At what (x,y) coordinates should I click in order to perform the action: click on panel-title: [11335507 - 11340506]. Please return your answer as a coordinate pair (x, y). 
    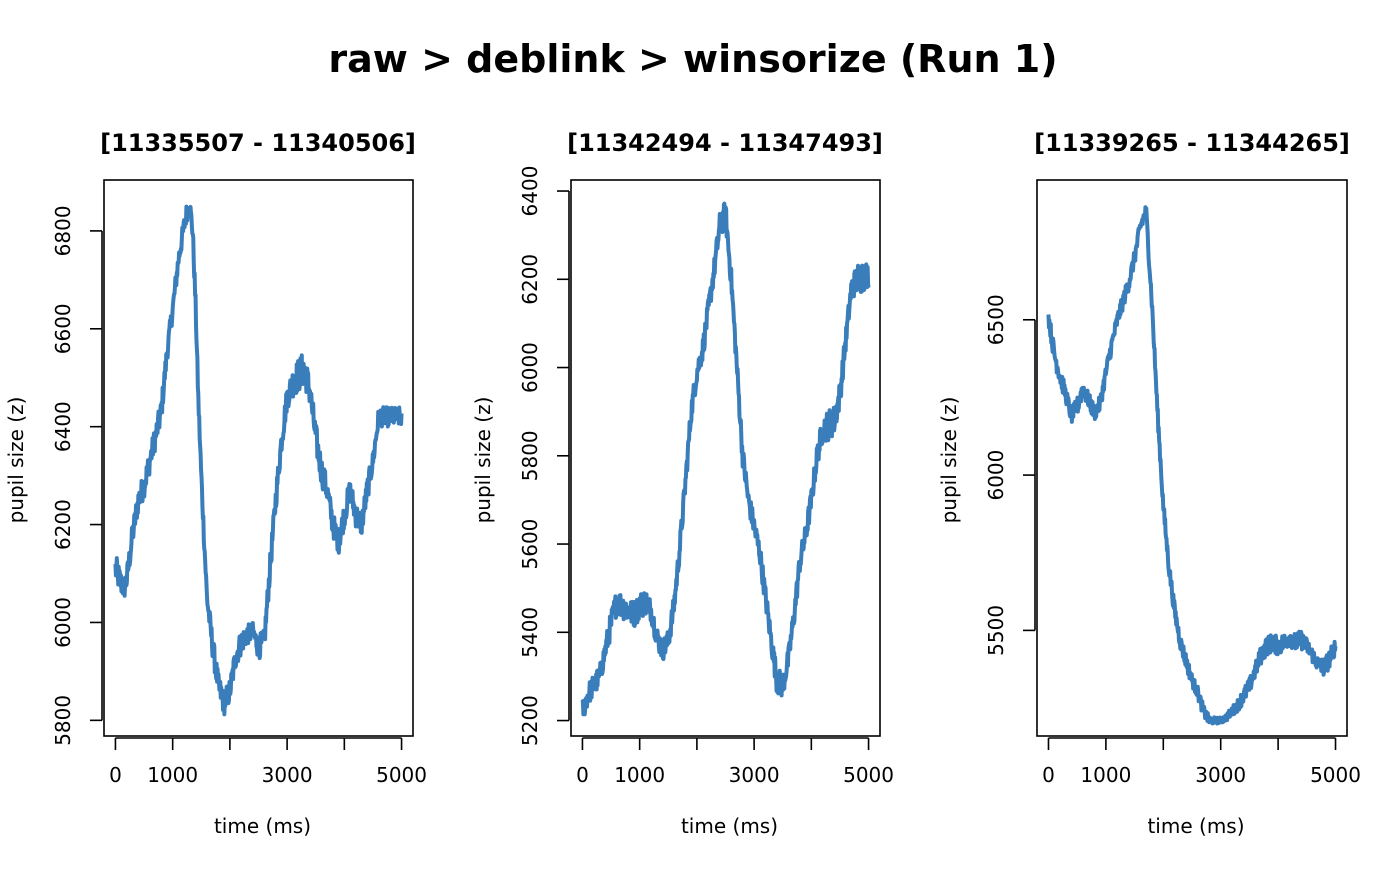
    Looking at the image, I should click on (258, 143).